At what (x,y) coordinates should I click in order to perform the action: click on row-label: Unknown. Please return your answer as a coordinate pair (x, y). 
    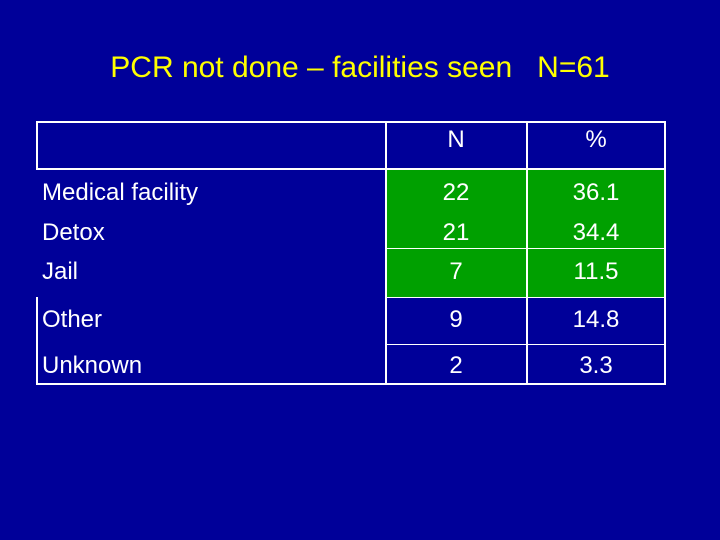
    Looking at the image, I should click on (92, 365).